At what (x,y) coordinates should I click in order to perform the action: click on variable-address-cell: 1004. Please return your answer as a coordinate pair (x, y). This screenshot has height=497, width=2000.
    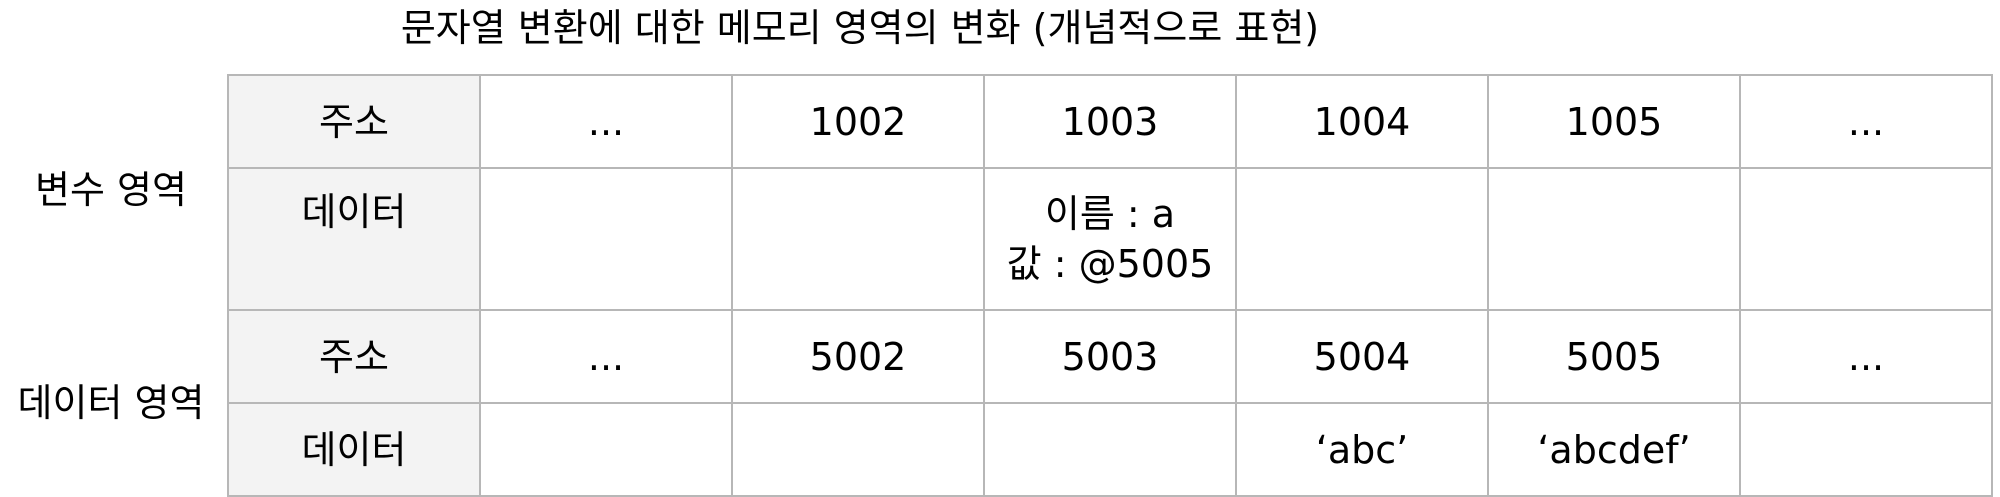
    Looking at the image, I should click on (1362, 121).